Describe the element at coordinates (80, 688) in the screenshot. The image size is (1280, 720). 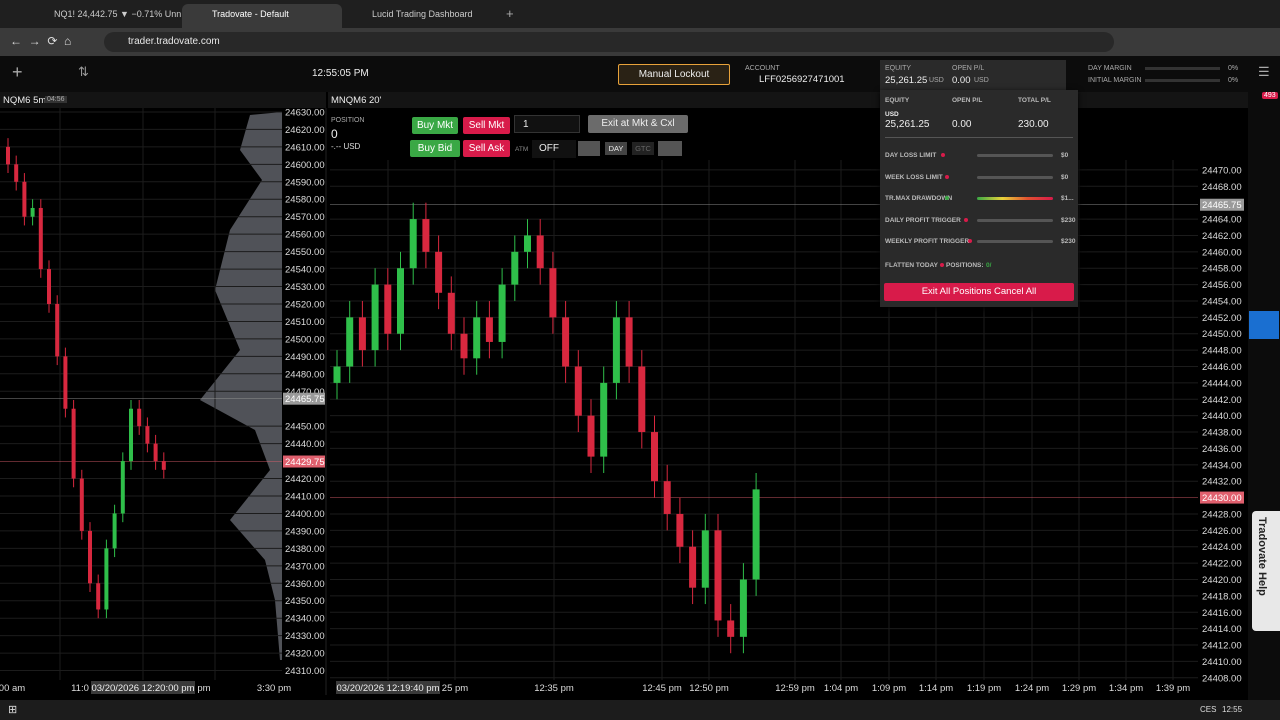
I see `x-tick-label: 11:0` at that location.